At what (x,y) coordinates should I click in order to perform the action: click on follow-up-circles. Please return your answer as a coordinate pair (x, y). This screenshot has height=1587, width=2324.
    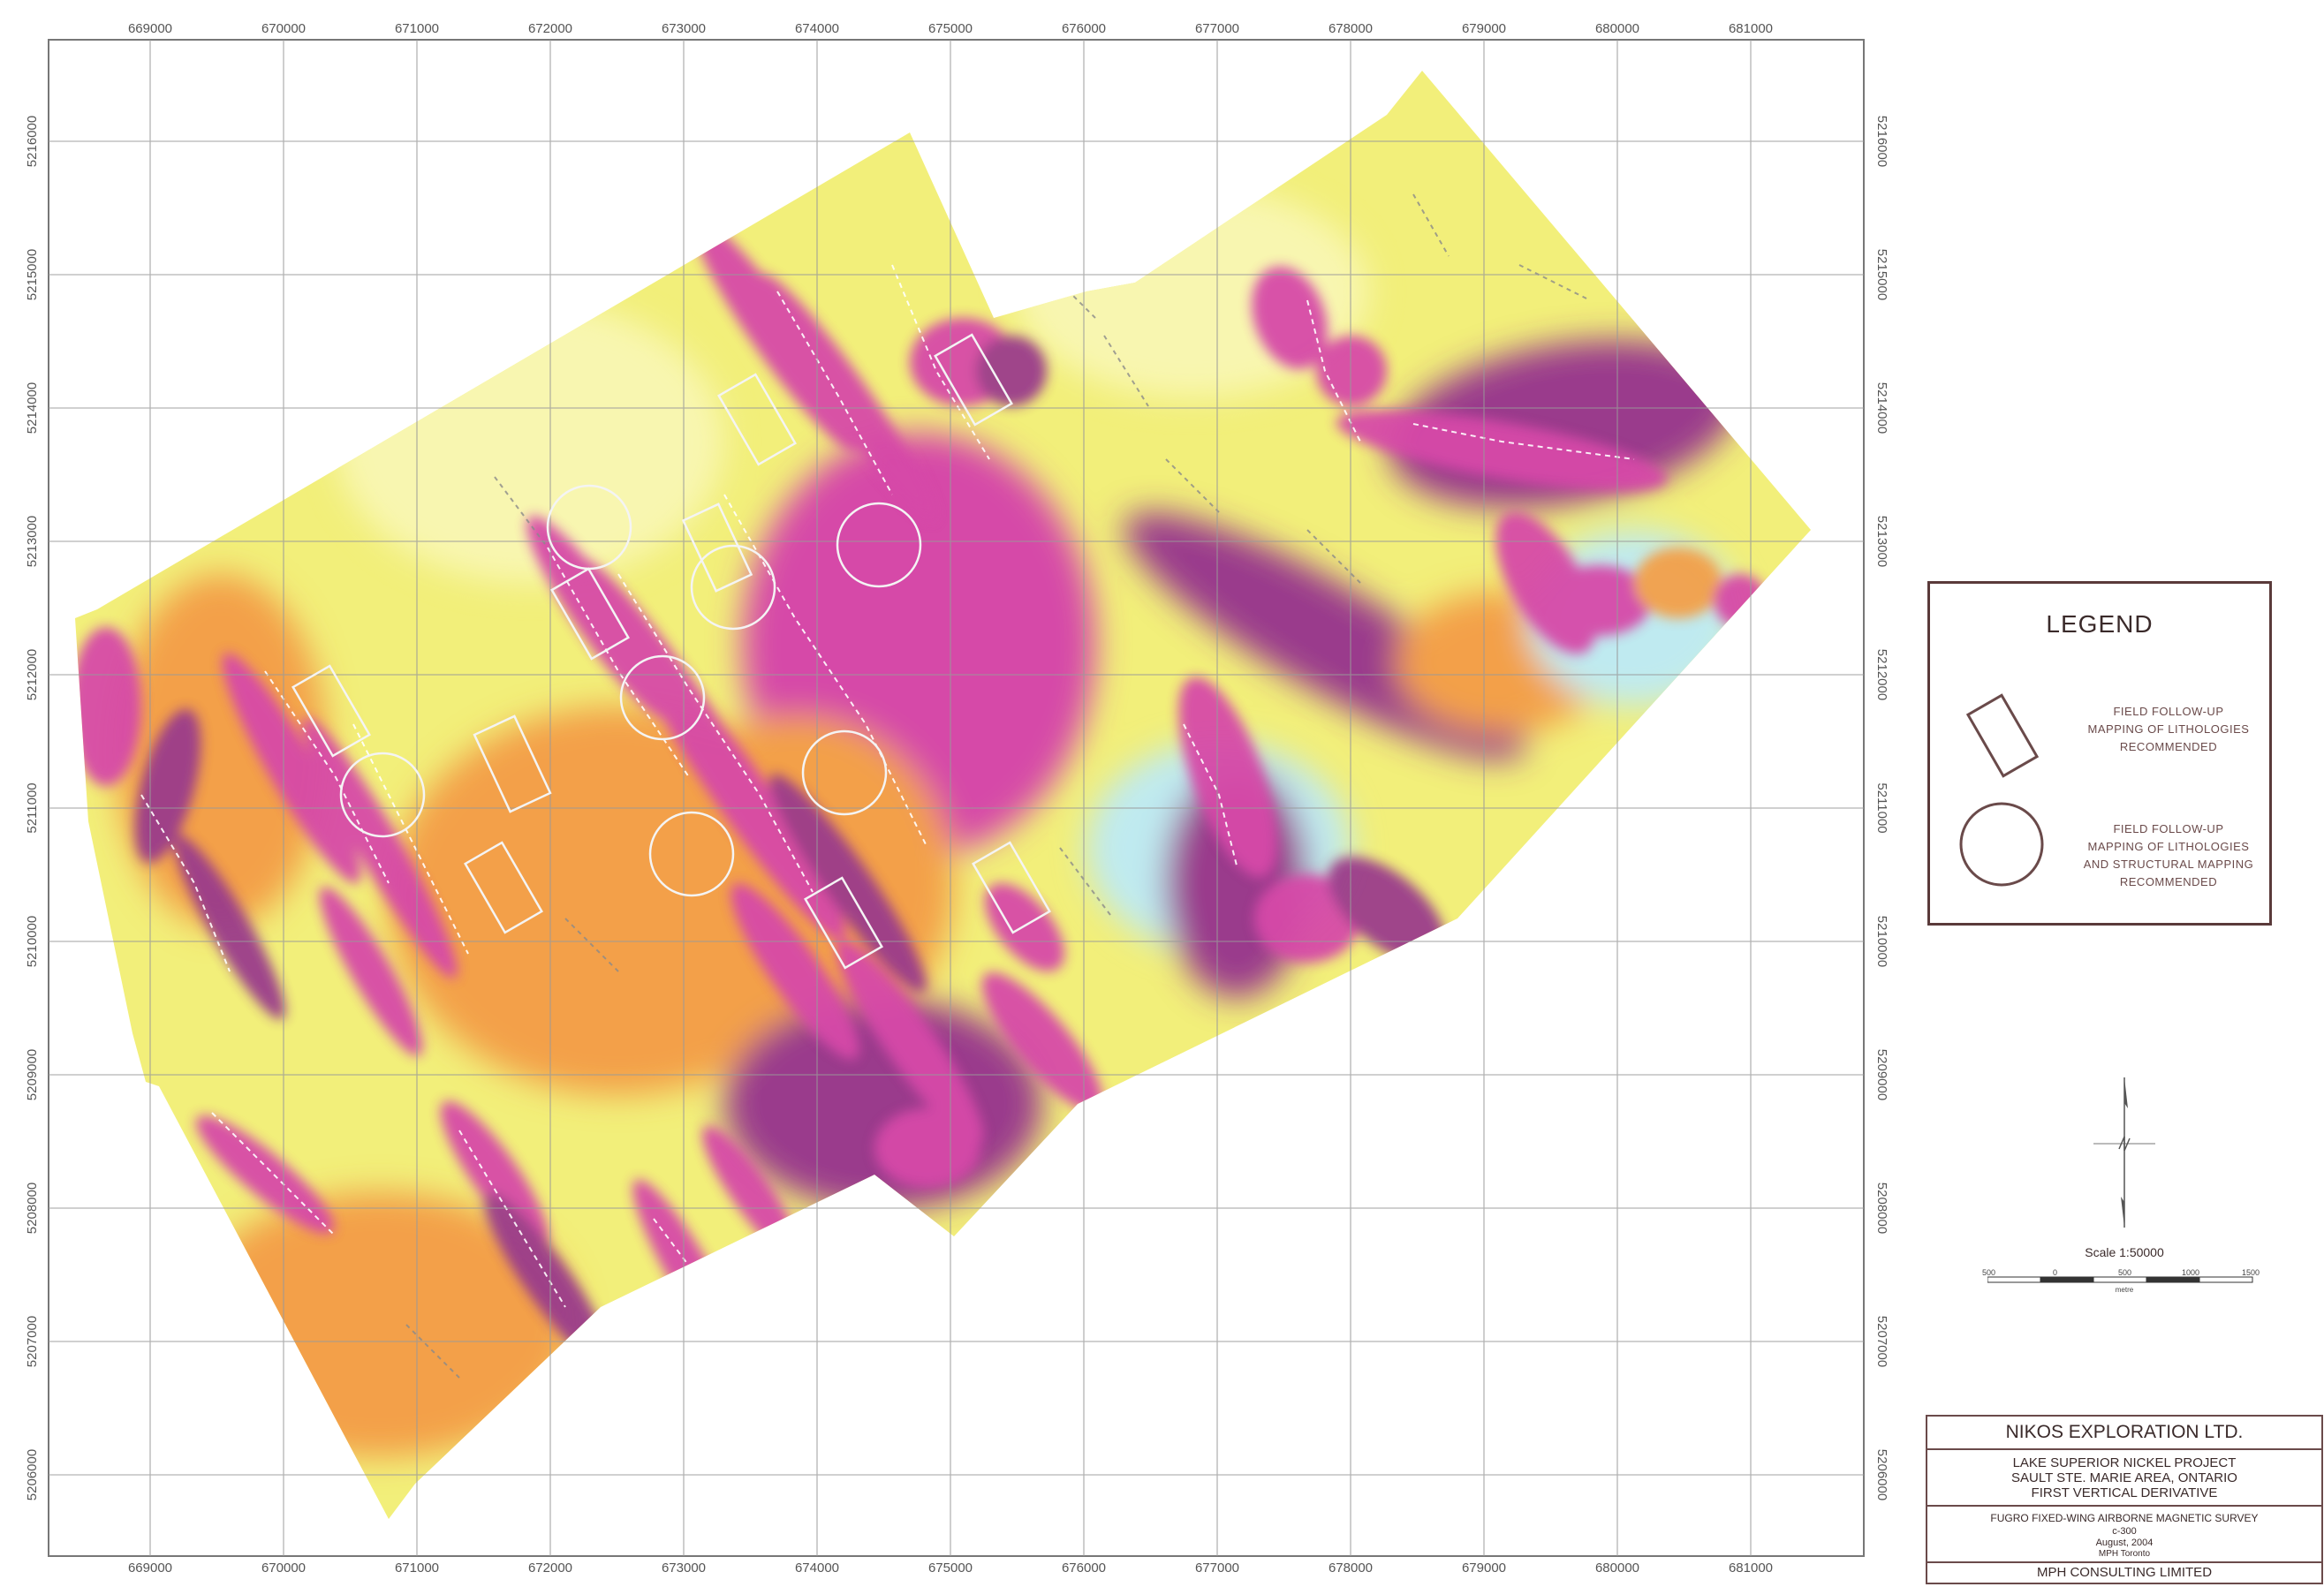
    Looking at the image, I should click on (630, 690).